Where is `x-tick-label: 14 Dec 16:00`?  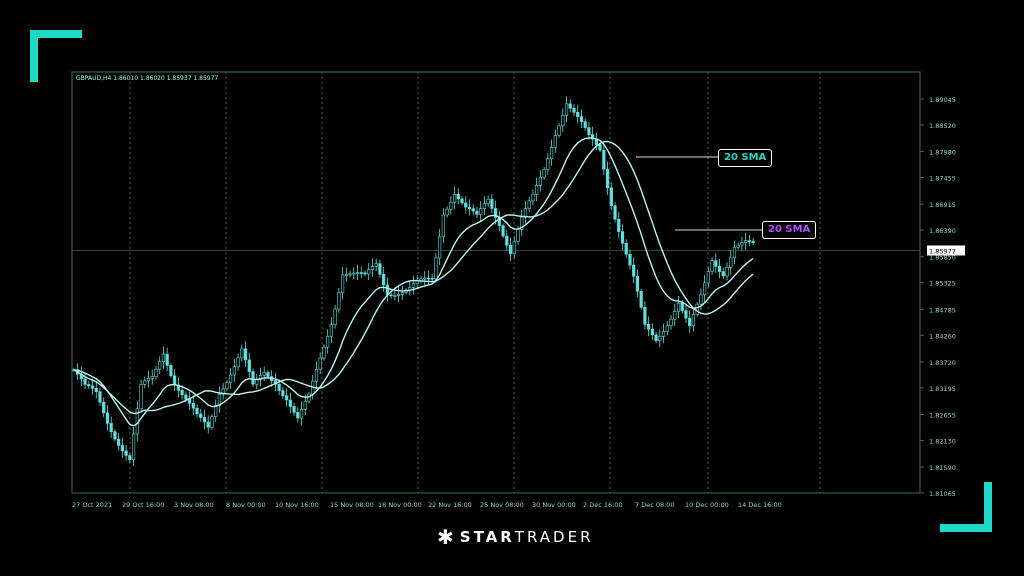
x-tick-label: 14 Dec 16:00 is located at coordinates (760, 505).